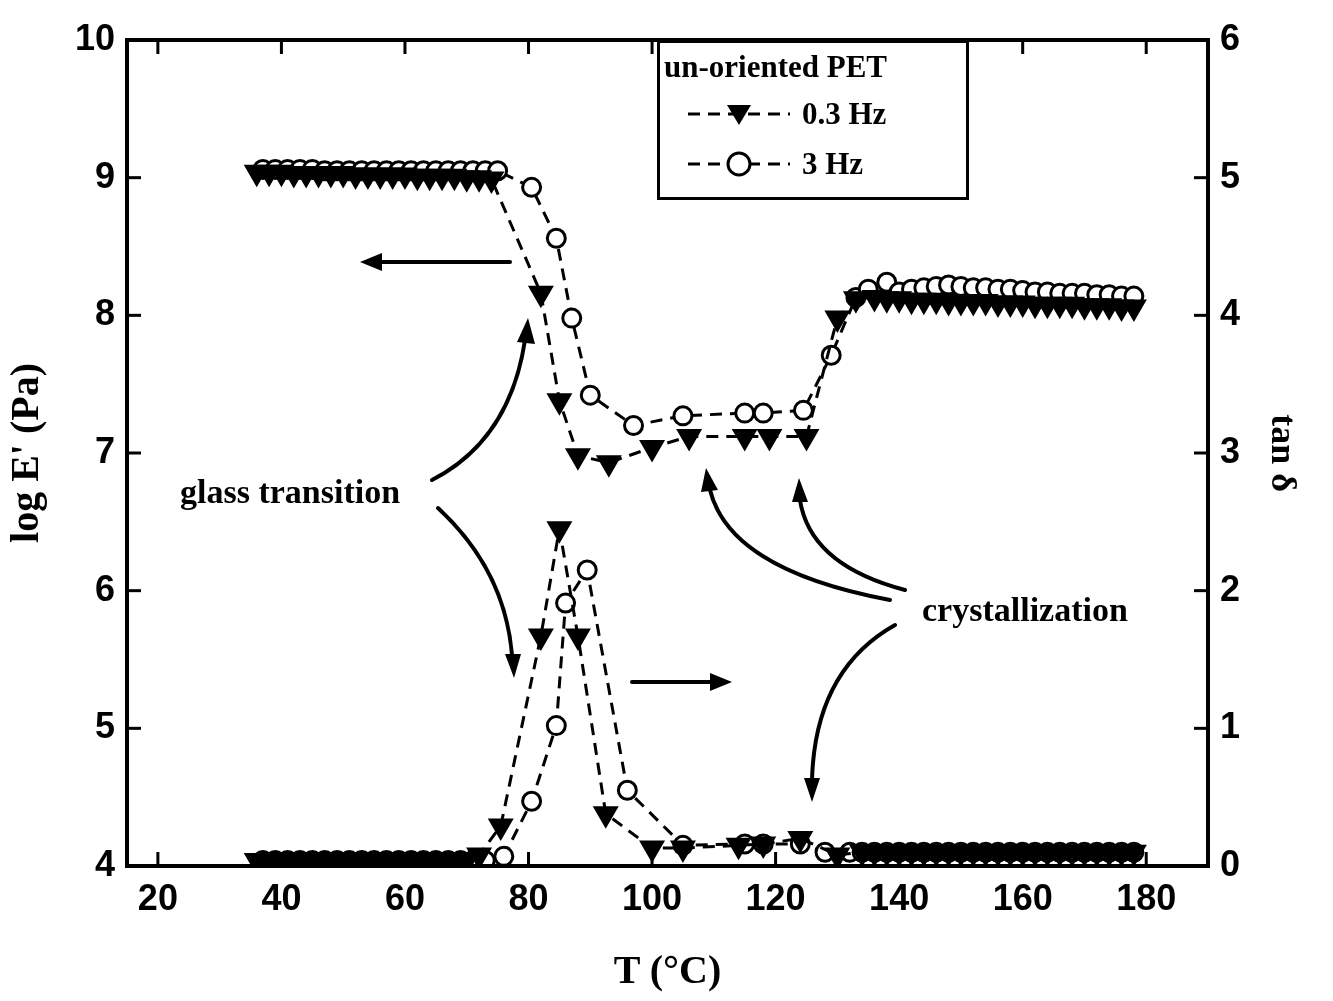 Image resolution: width=1333 pixels, height=1001 pixels. Describe the element at coordinates (94, 37) in the screenshot. I see `y-tick-label: 10` at that location.